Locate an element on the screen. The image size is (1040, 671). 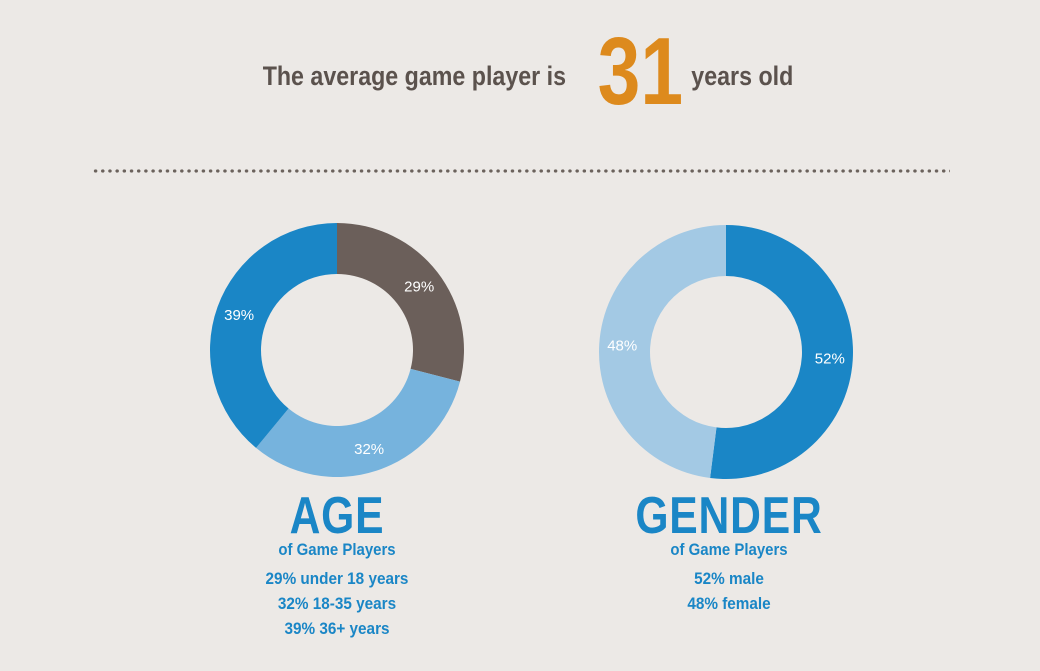
headline-prefix: The average game player is is located at coordinates (414, 75).